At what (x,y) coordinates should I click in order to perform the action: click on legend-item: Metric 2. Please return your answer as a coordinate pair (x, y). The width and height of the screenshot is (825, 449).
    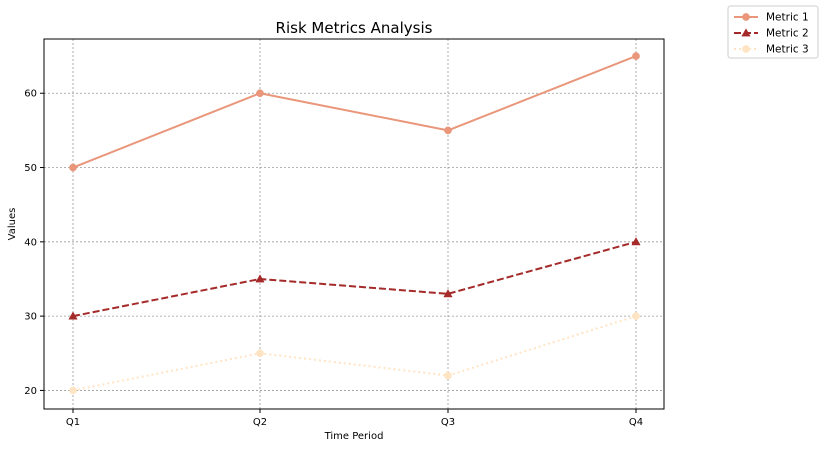
    Looking at the image, I should click on (771, 34).